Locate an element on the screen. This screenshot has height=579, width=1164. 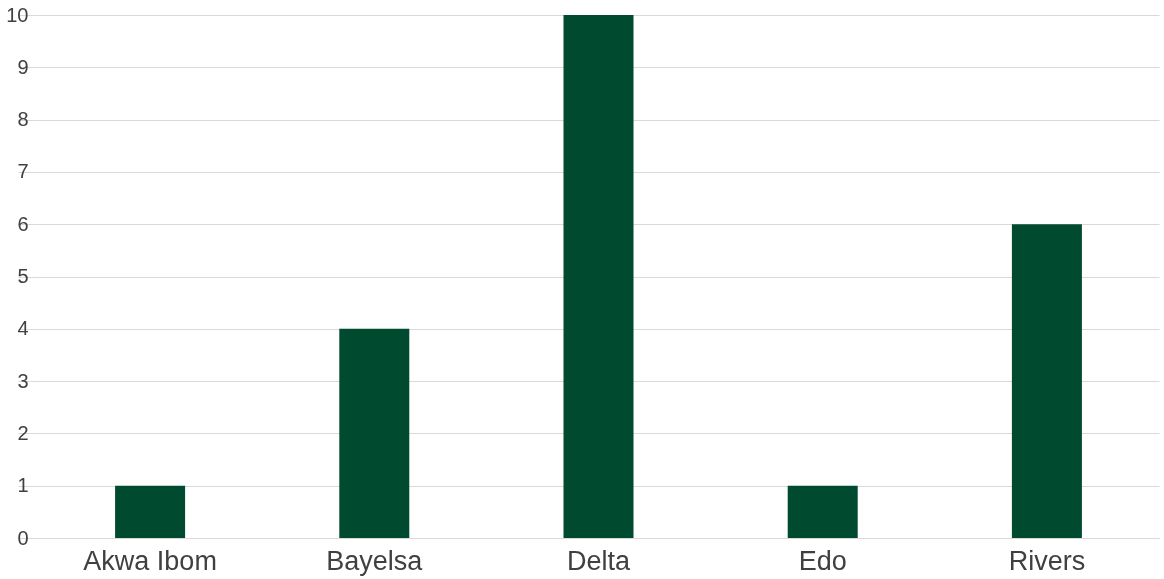
y-tick-label: 0 is located at coordinates (23, 537).